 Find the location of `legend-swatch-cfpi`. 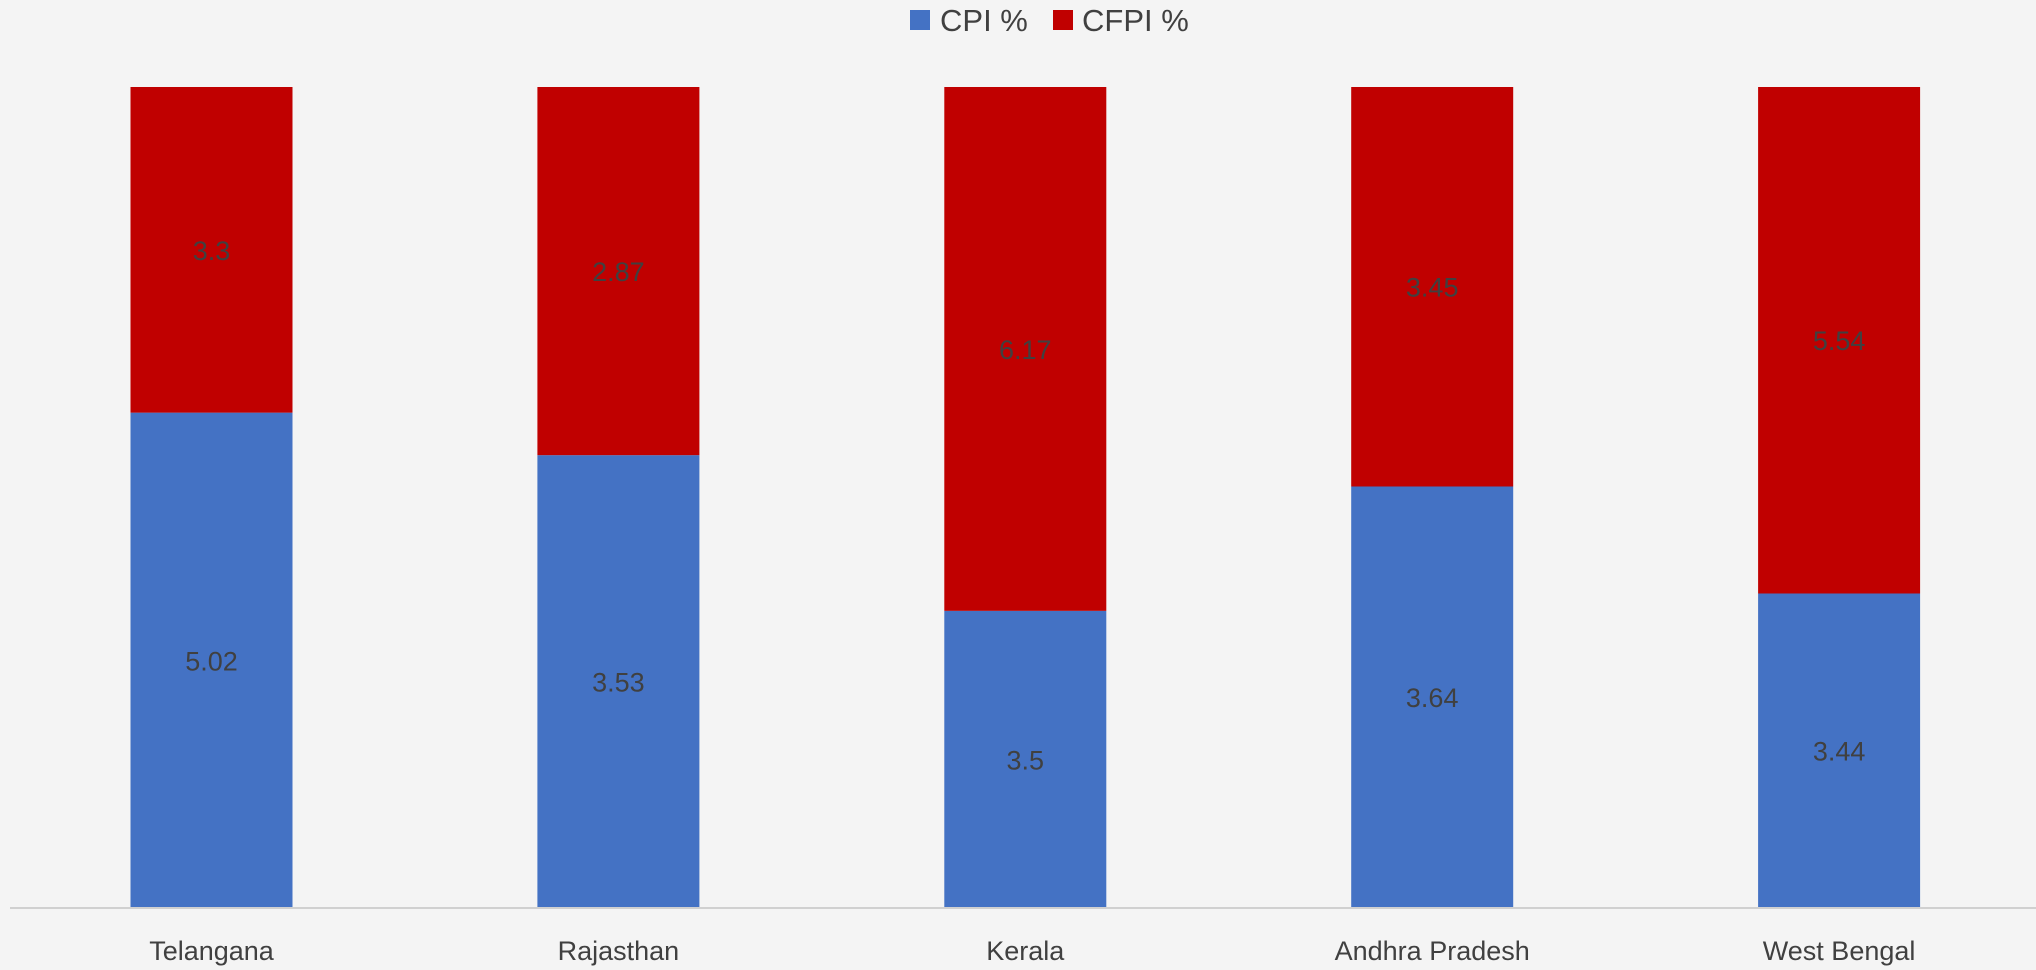

legend-swatch-cfpi is located at coordinates (1063, 20).